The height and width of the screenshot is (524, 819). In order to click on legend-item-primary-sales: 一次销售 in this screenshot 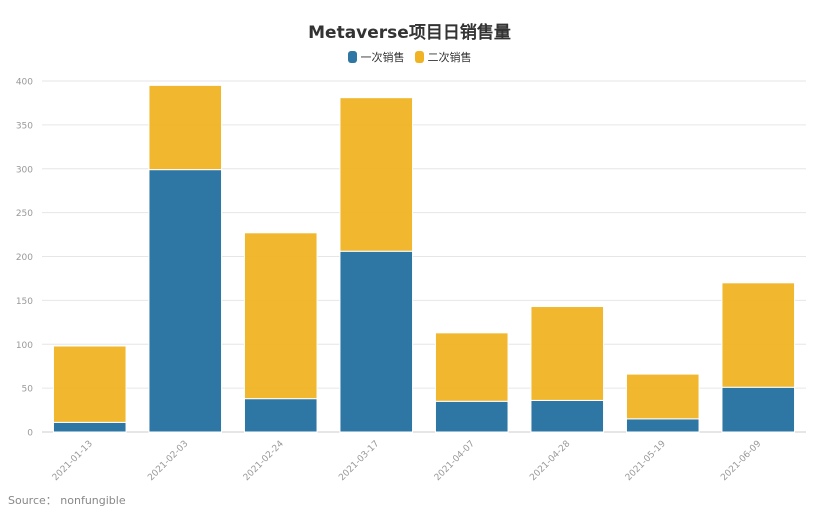, I will do `click(376, 57)`.